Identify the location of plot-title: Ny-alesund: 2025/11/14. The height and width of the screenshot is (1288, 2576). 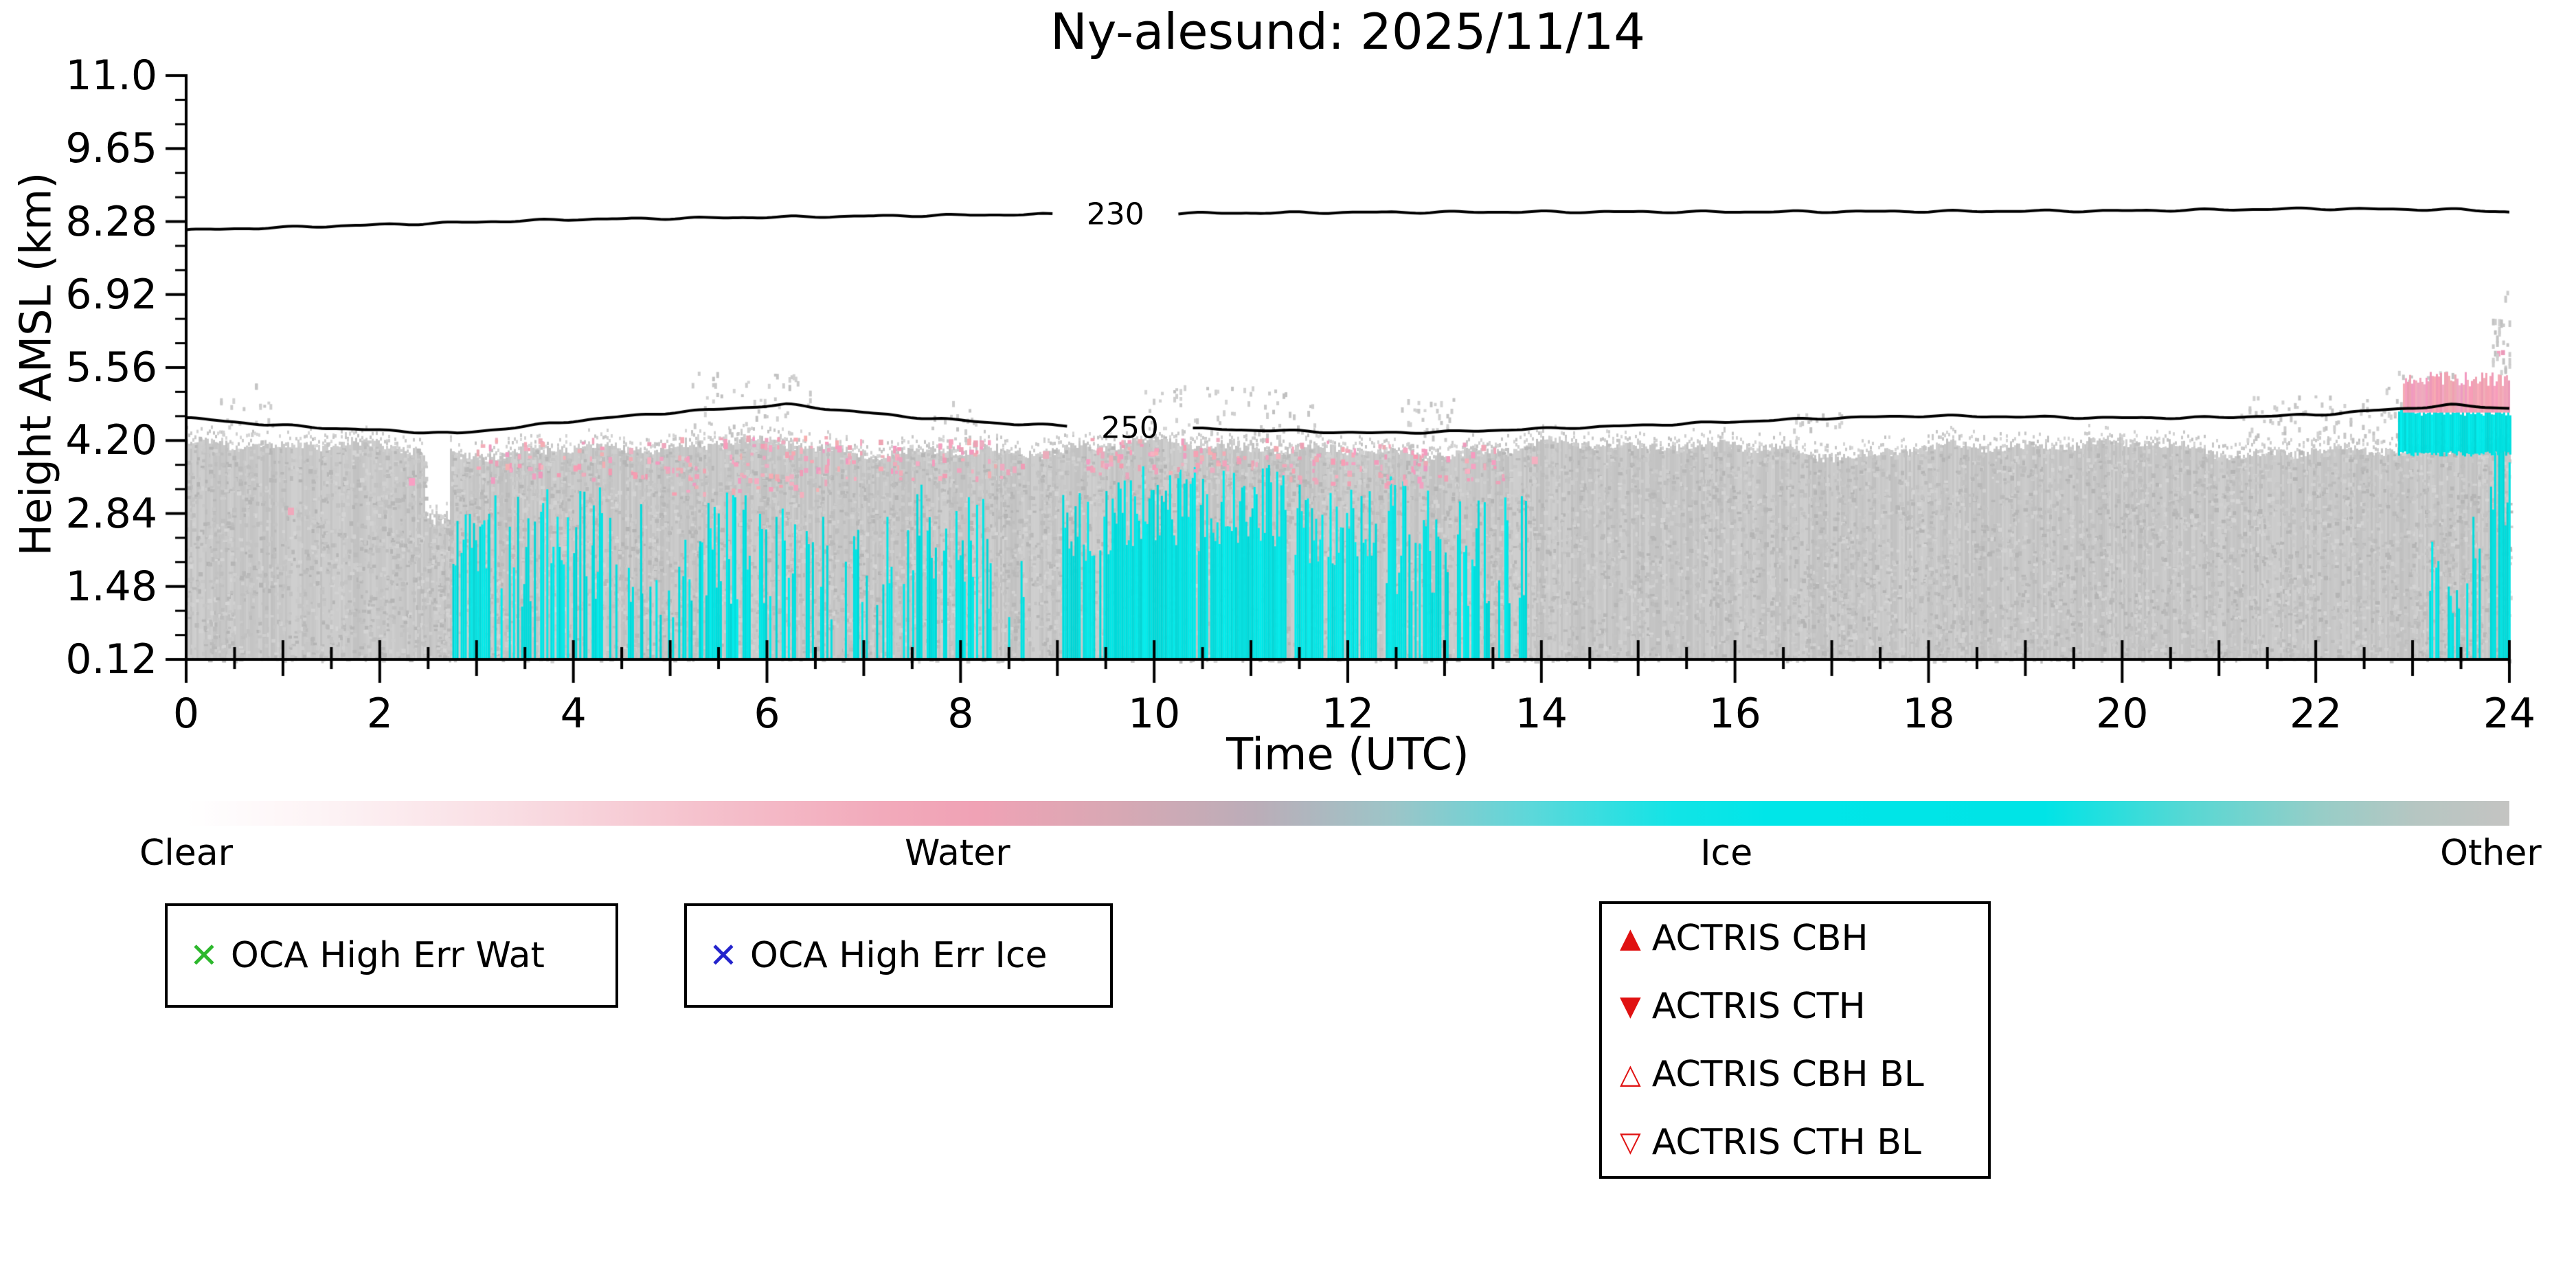
(1348, 31).